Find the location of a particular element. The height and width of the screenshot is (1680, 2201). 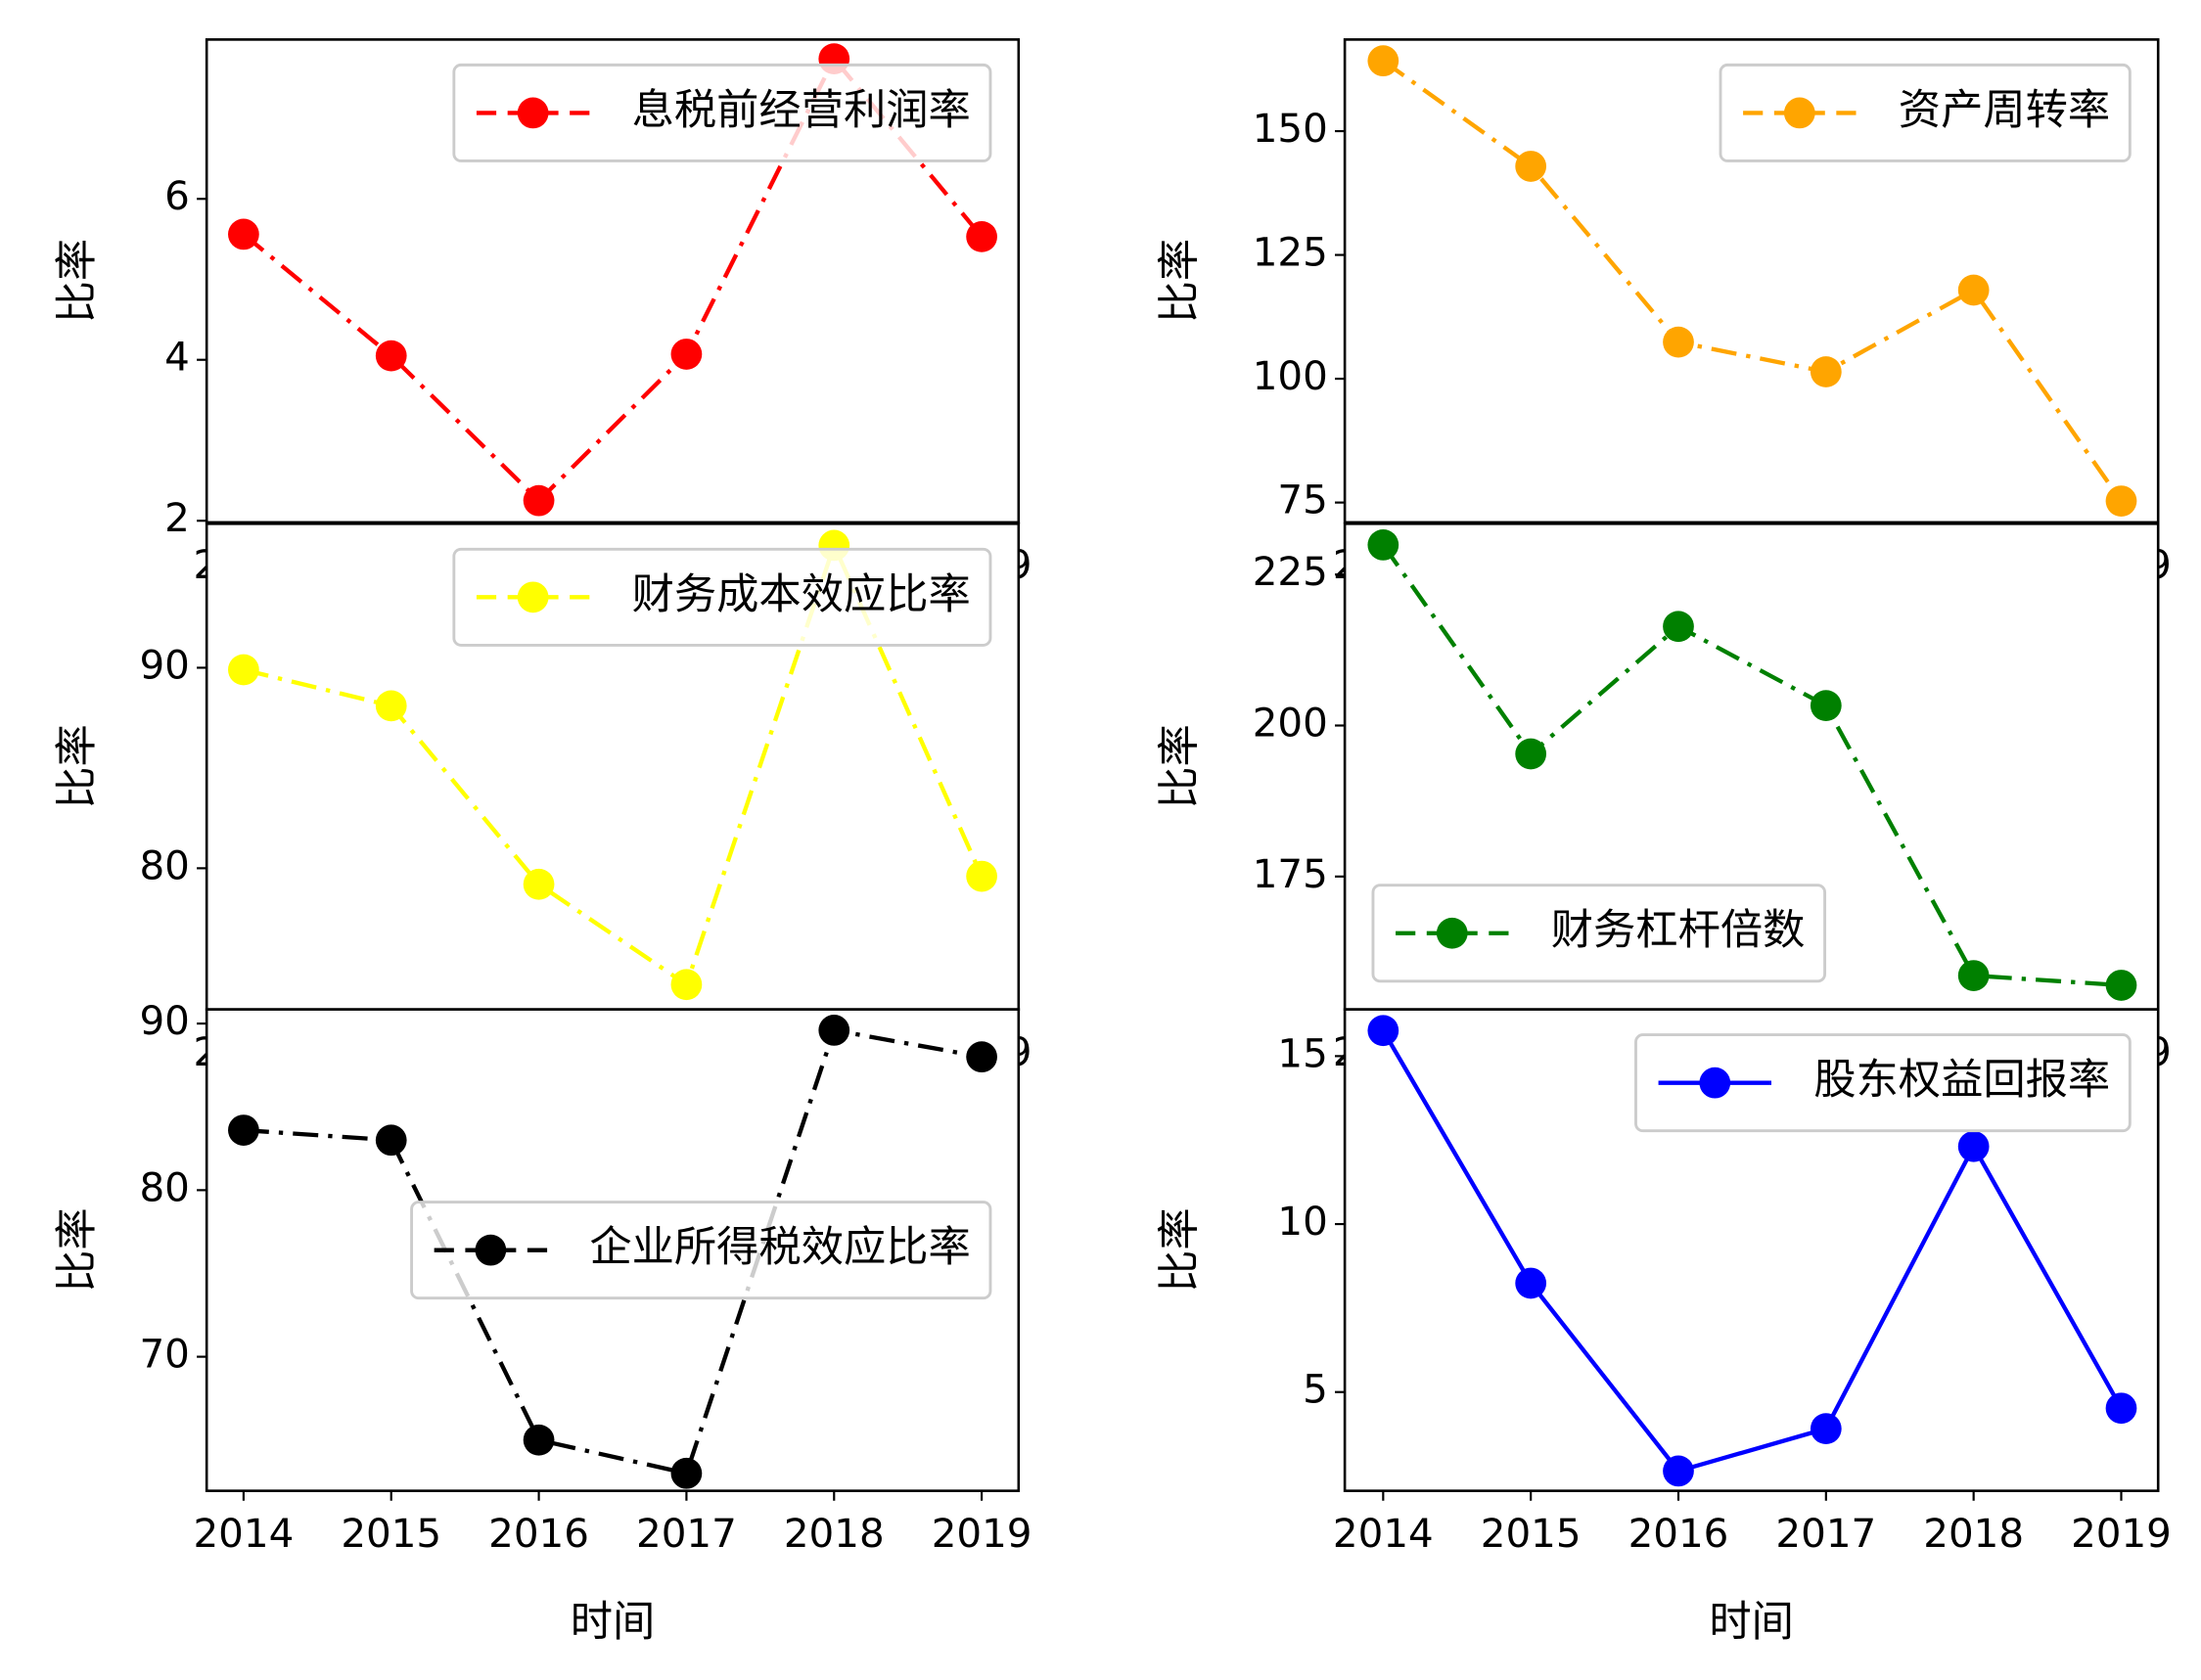

y-tick-label: 6 is located at coordinates (177, 195).